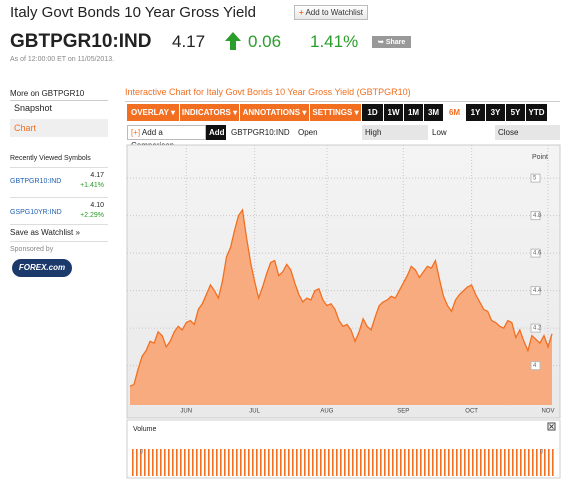 The width and height of the screenshot is (571, 484). Describe the element at coordinates (33, 108) in the screenshot. I see `nav-link: Snapshot` at that location.